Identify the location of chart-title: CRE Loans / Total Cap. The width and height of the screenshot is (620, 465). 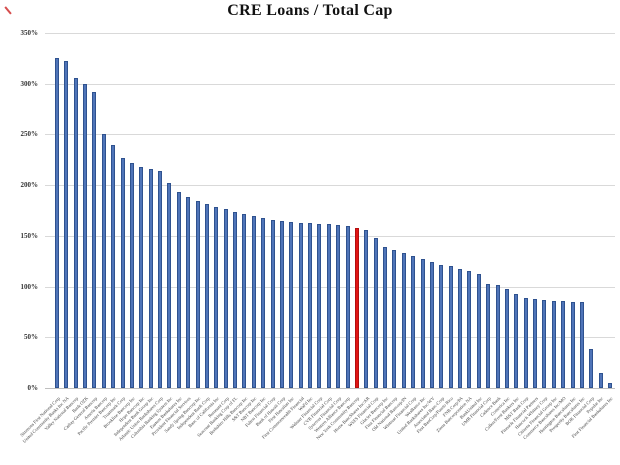
(310, 10).